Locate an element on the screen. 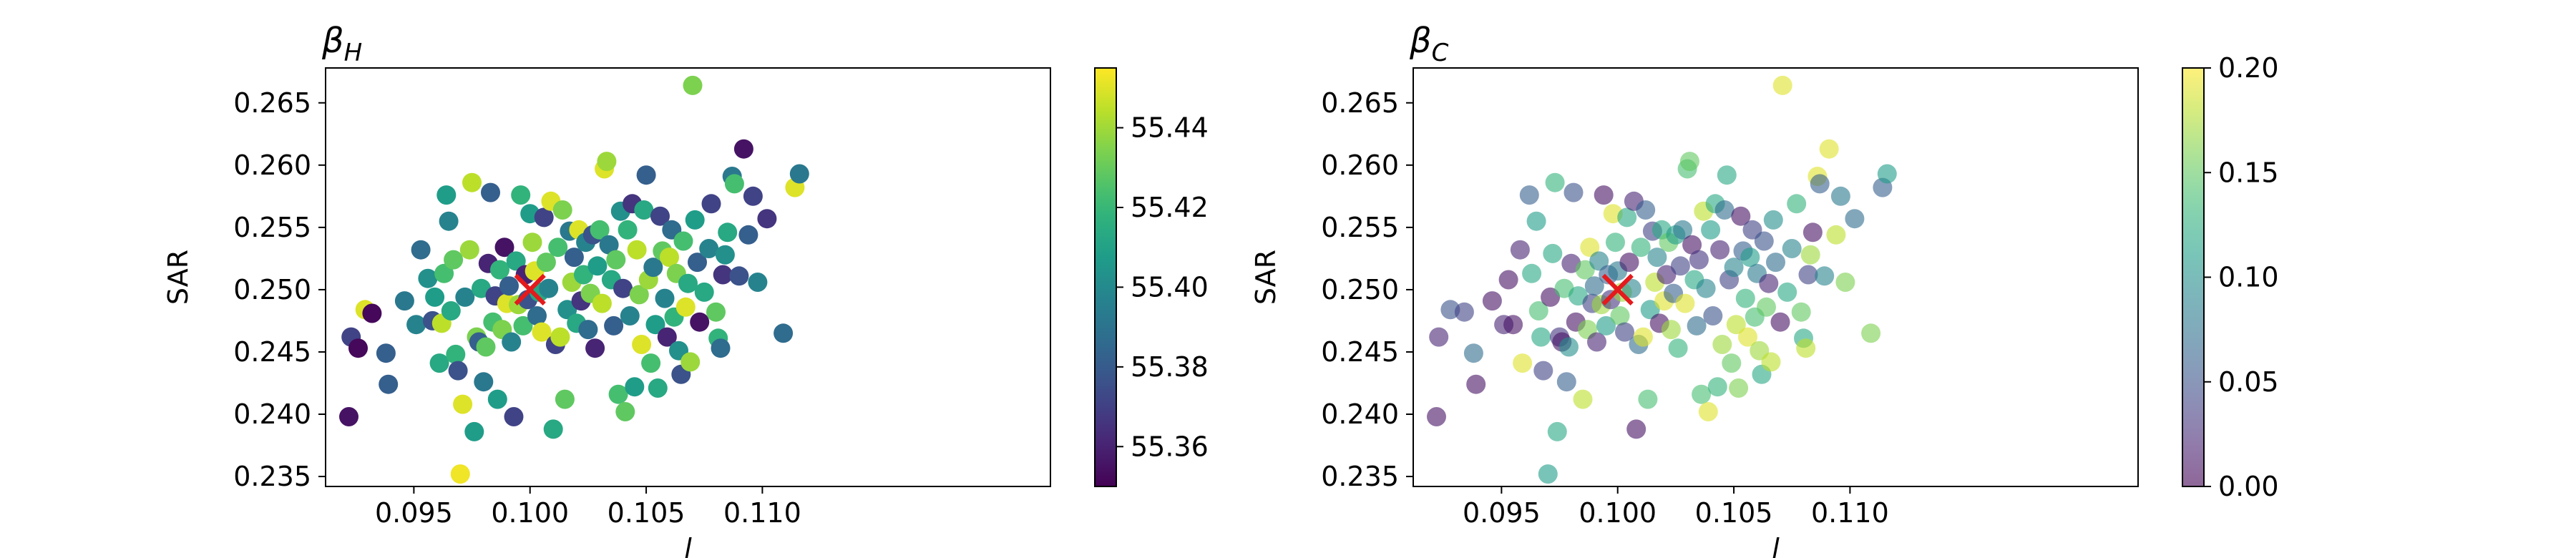  y-tick-label: 0.255 is located at coordinates (272, 228).